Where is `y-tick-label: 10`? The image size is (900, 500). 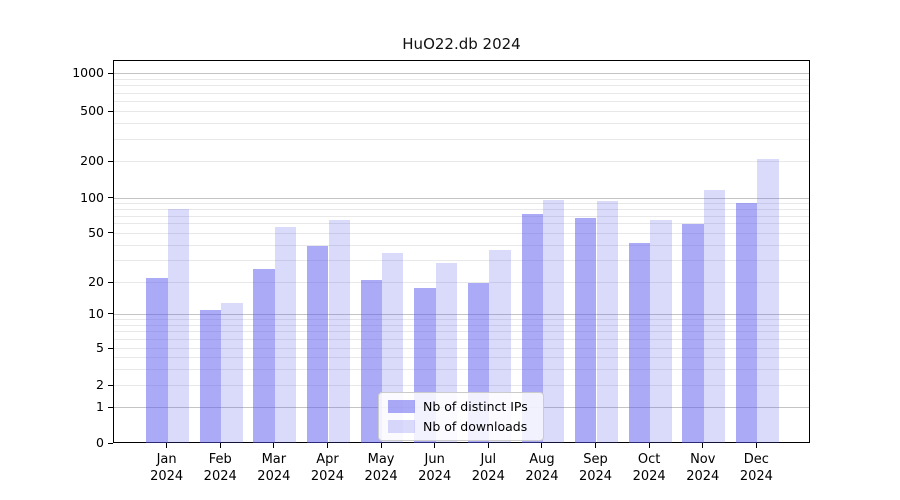 y-tick-label: 10 is located at coordinates (96, 313).